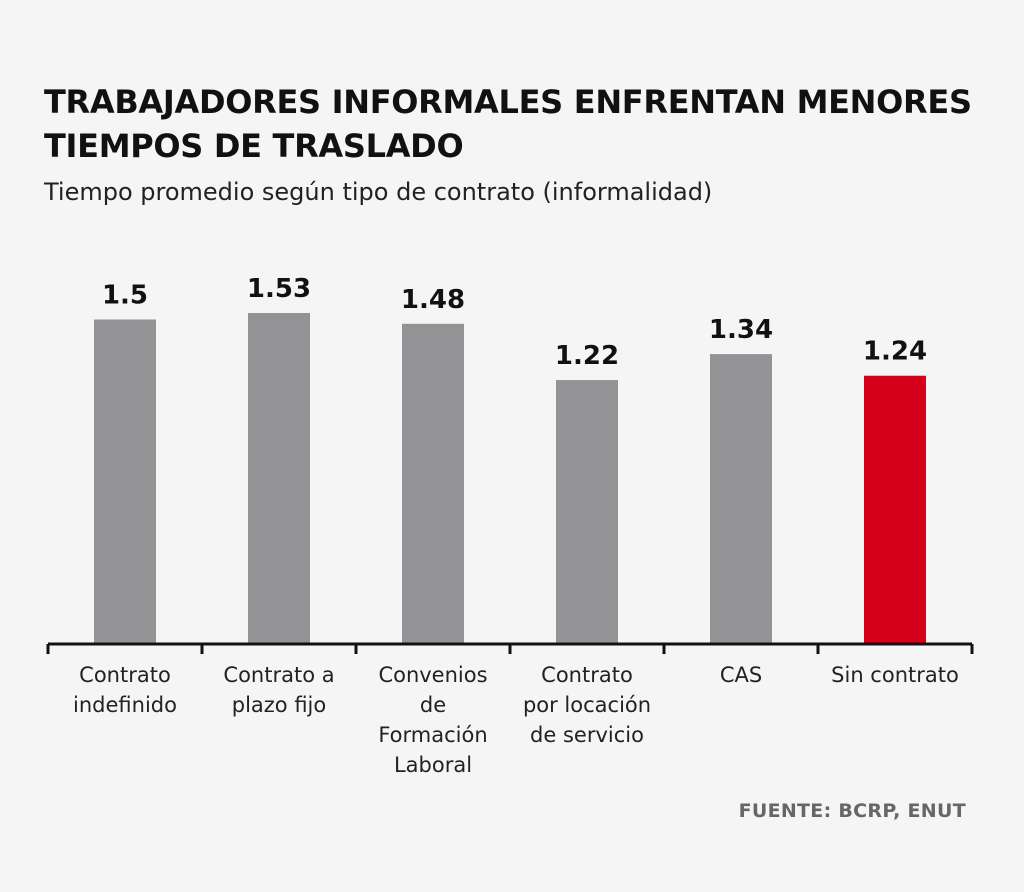  Describe the element at coordinates (433, 300) in the screenshot. I see `data-label: 1.48` at that location.